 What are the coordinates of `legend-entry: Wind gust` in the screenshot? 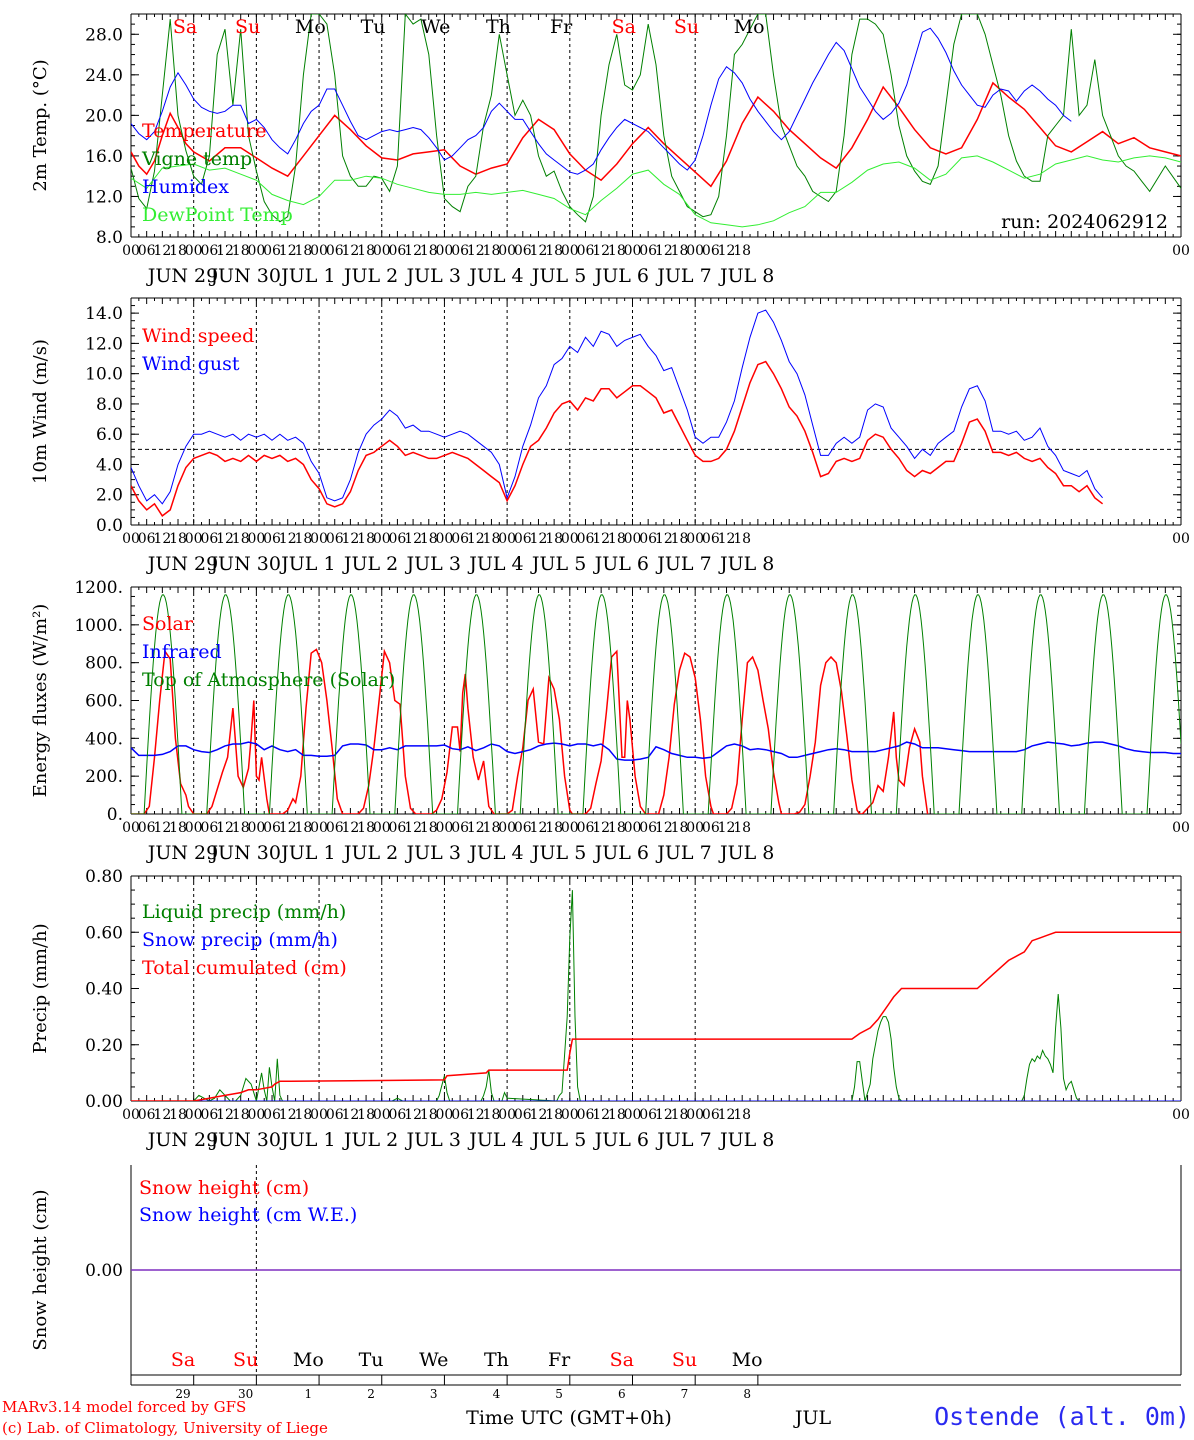 It's located at (191, 364).